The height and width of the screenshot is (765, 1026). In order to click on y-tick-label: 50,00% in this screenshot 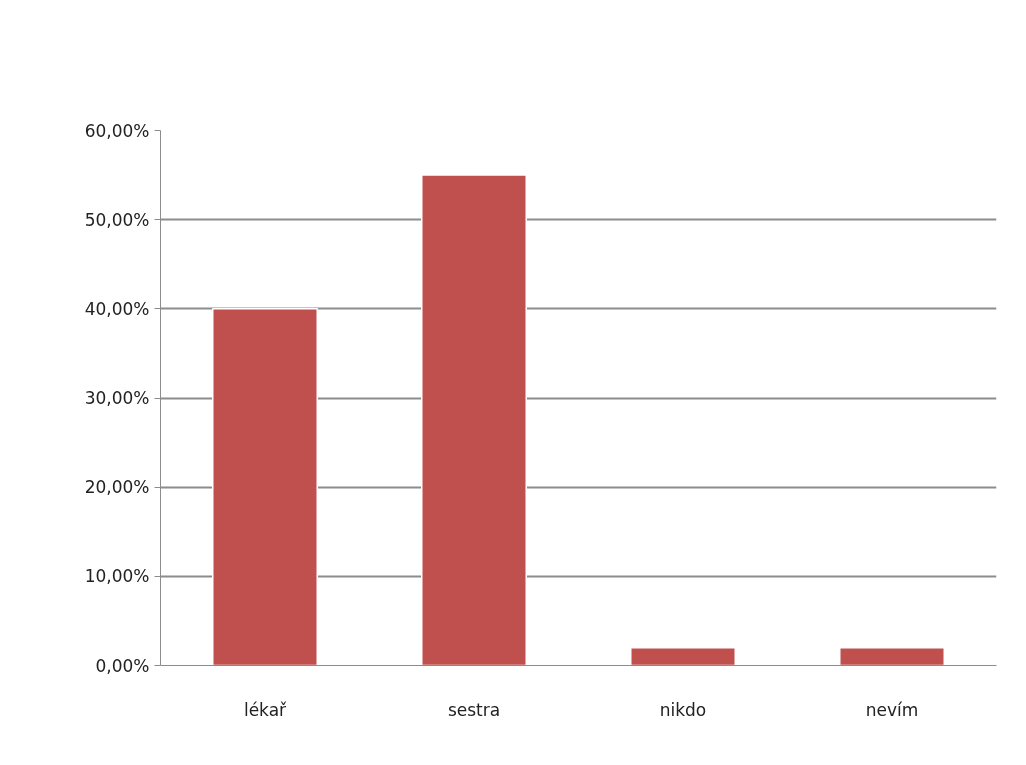, I will do `click(117, 219)`.